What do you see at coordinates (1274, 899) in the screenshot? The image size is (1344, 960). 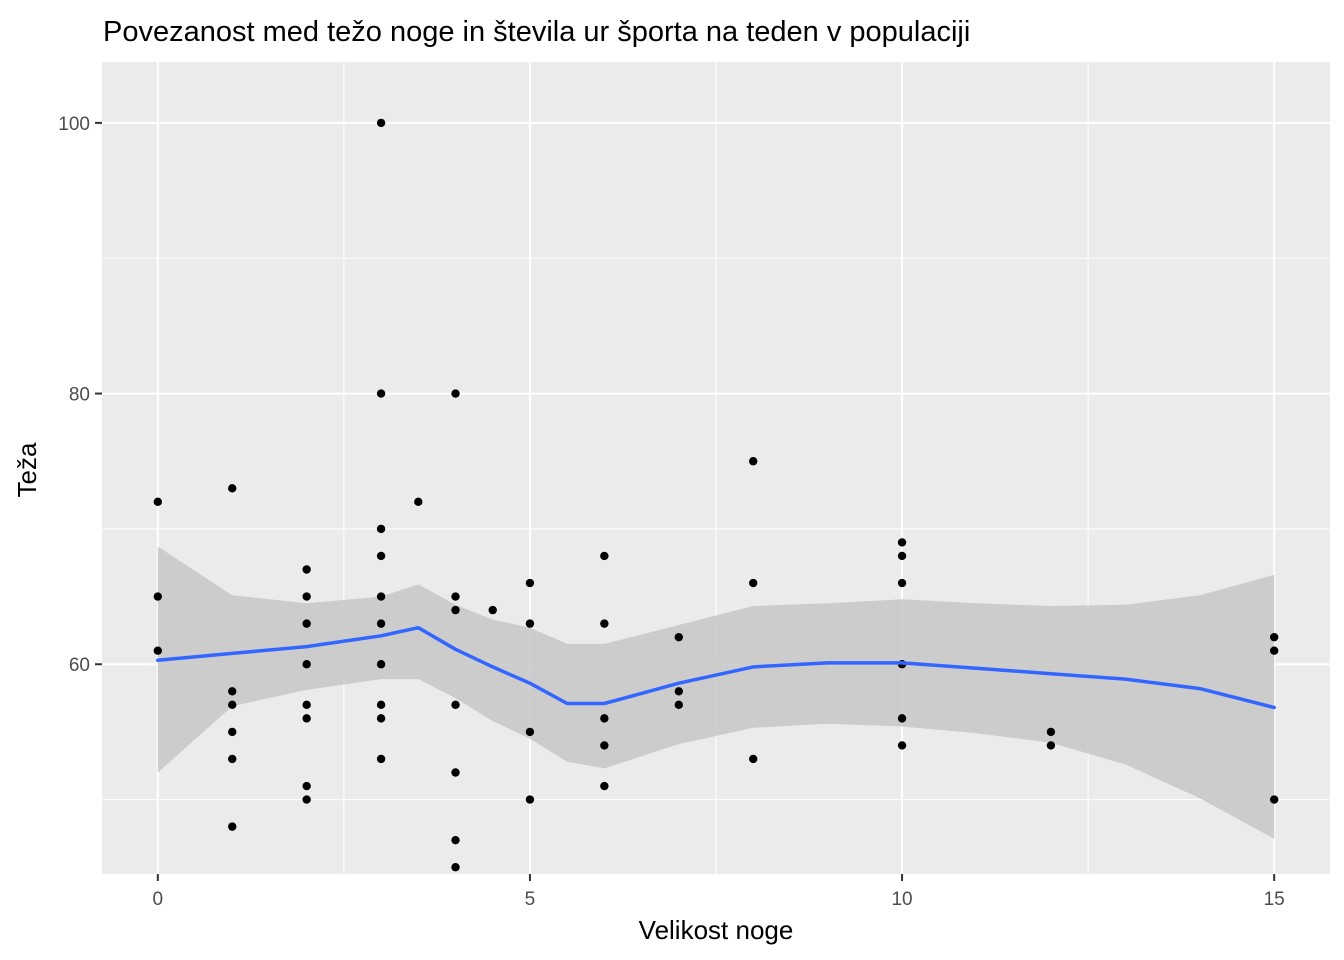 I see `x-tick-label: 15` at bounding box center [1274, 899].